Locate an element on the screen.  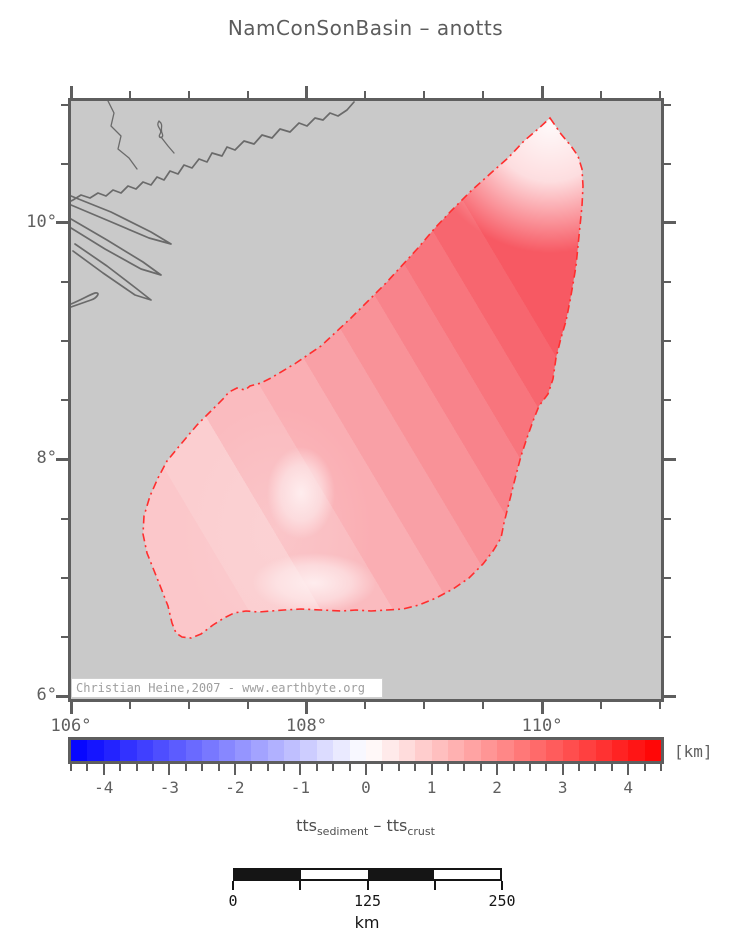
colorbar-caption: ttssediment – ttscrust is located at coordinates (365, 827).